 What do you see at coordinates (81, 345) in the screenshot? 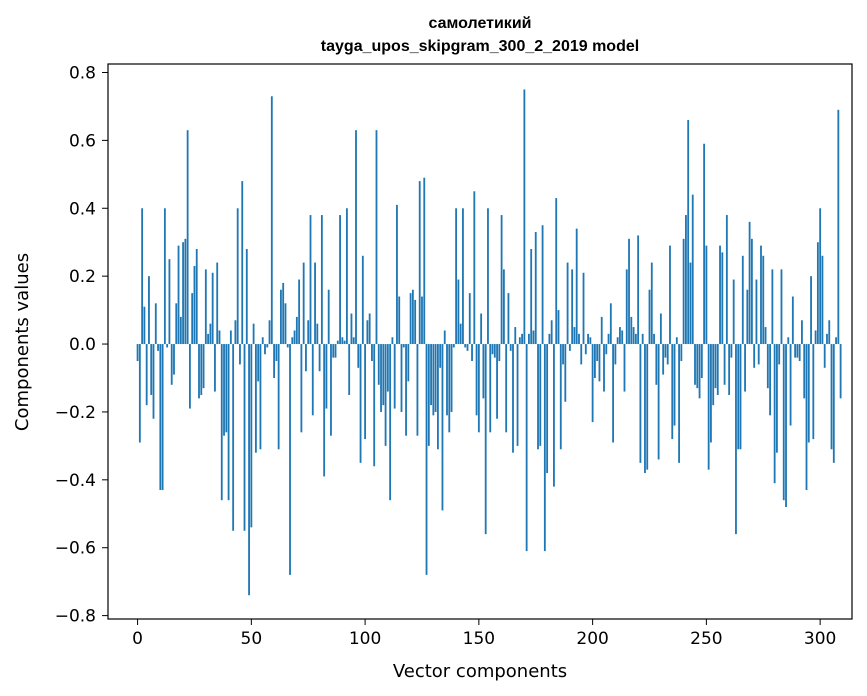
I see `y-axis: −0.8 −0.6 −0.4 −0.2 0.0 0.2 0.4 0.6 0.8` at bounding box center [81, 345].